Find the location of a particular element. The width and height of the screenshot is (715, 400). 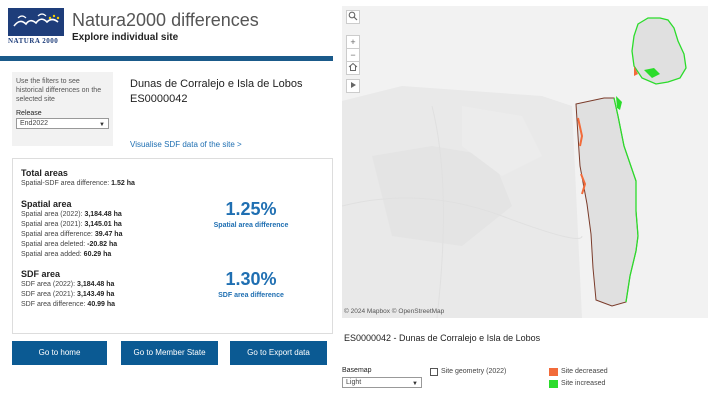

row-value: 3,143.49 ha is located at coordinates (96, 294).